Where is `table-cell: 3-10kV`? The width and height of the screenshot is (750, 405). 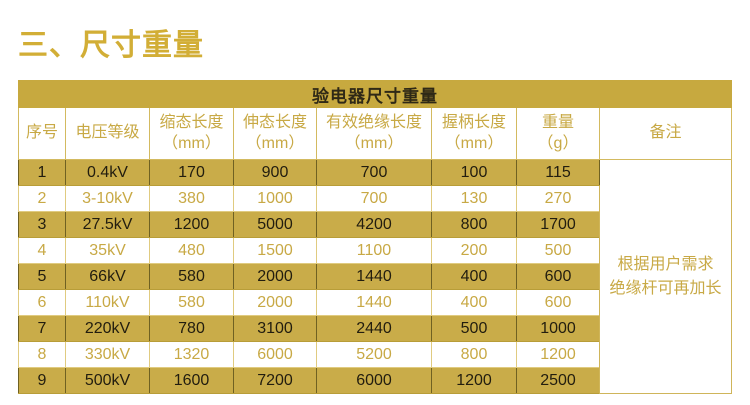
table-cell: 3-10kV is located at coordinates (107, 198).